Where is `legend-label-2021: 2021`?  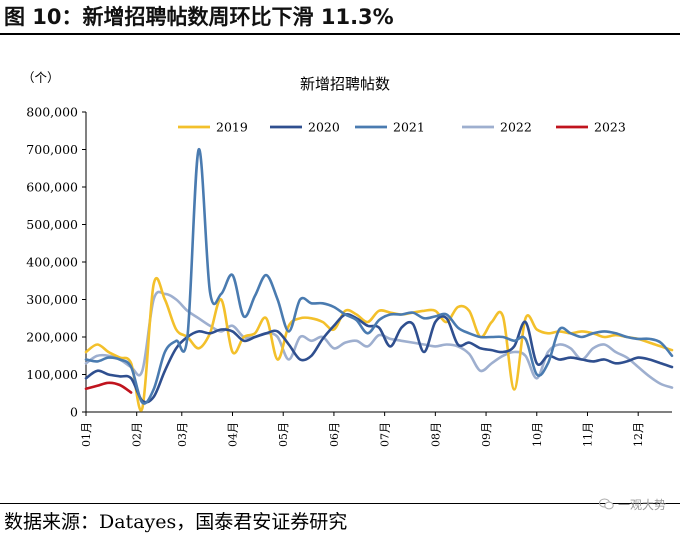
legend-label-2021: 2021 is located at coordinates (409, 127).